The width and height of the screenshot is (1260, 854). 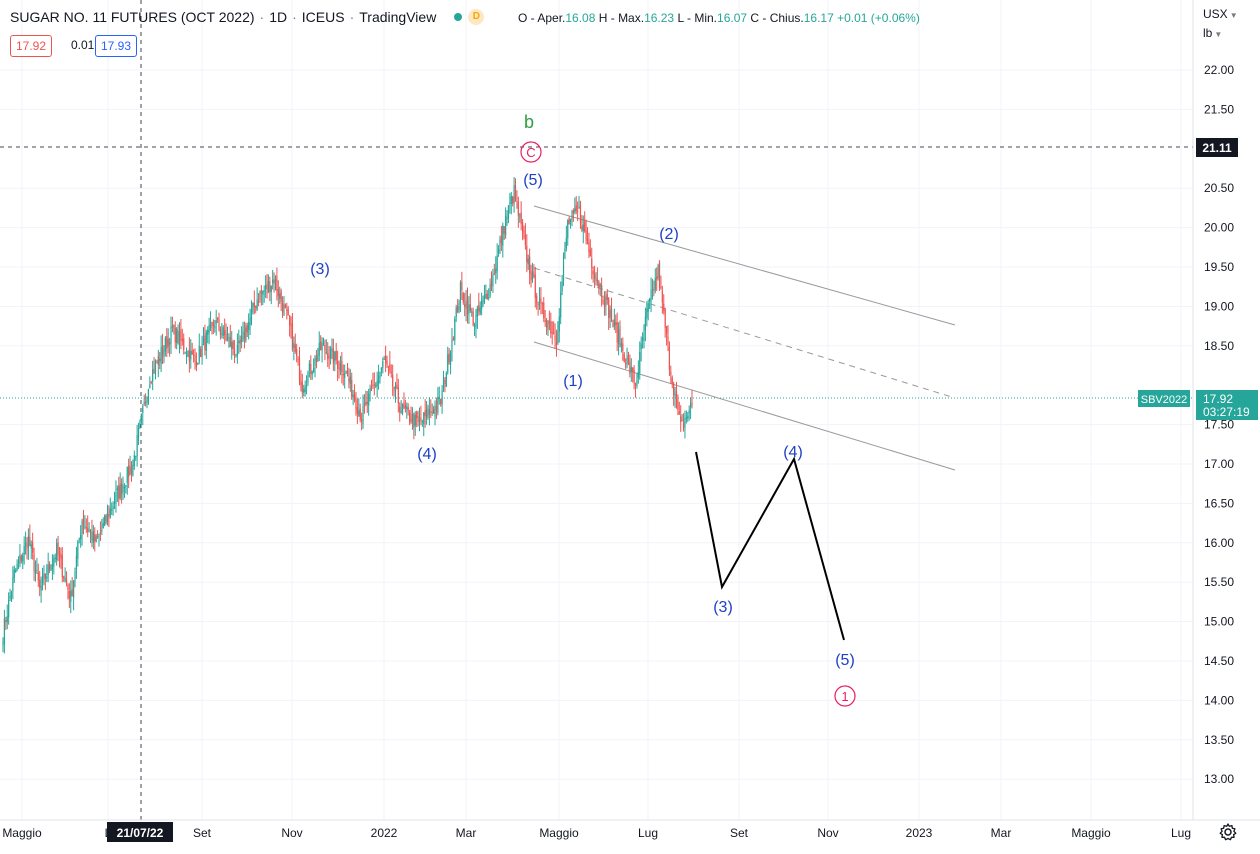 What do you see at coordinates (770, 546) in the screenshot?
I see `projection-path` at bounding box center [770, 546].